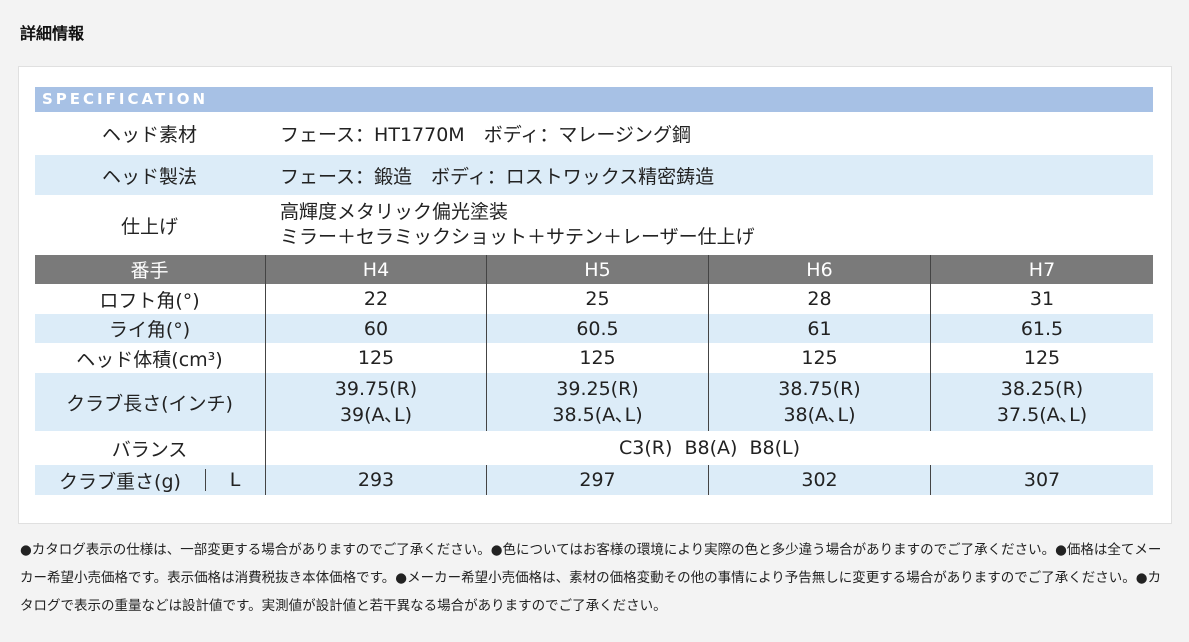 The width and height of the screenshot is (1189, 642). I want to click on head-method-row: ヘッド製法 フェース：鍛造 ボディ：ロストワックス精密鋳造, so click(594, 175).